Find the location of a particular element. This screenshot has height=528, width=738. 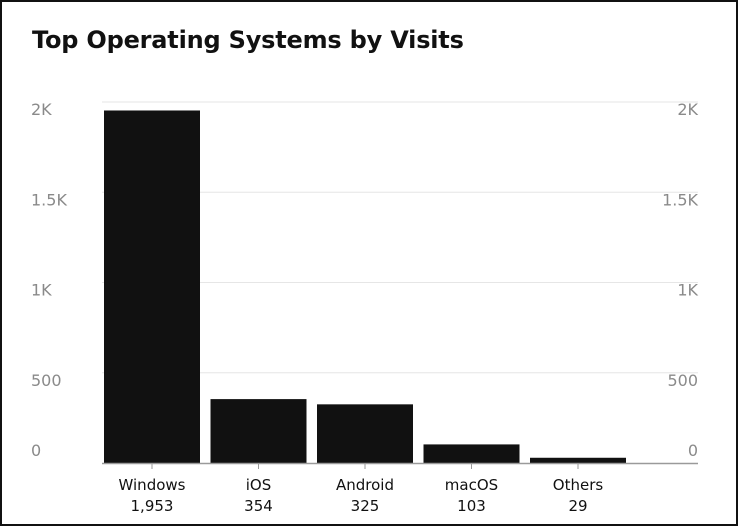

bar-windows is located at coordinates (152, 287).